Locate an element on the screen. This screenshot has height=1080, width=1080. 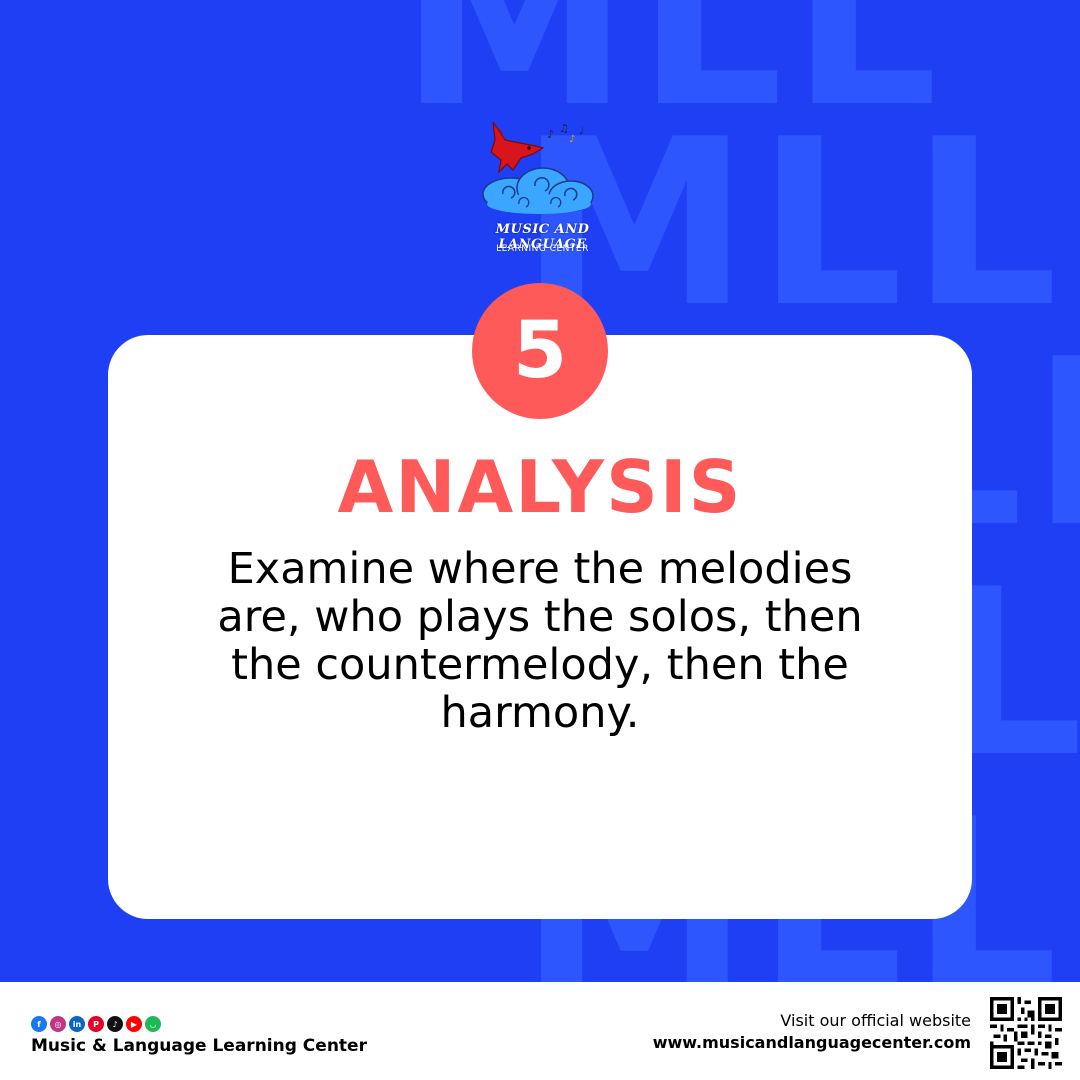
logo-title: MUSIC AND LANGUAGE is located at coordinates (542, 237).